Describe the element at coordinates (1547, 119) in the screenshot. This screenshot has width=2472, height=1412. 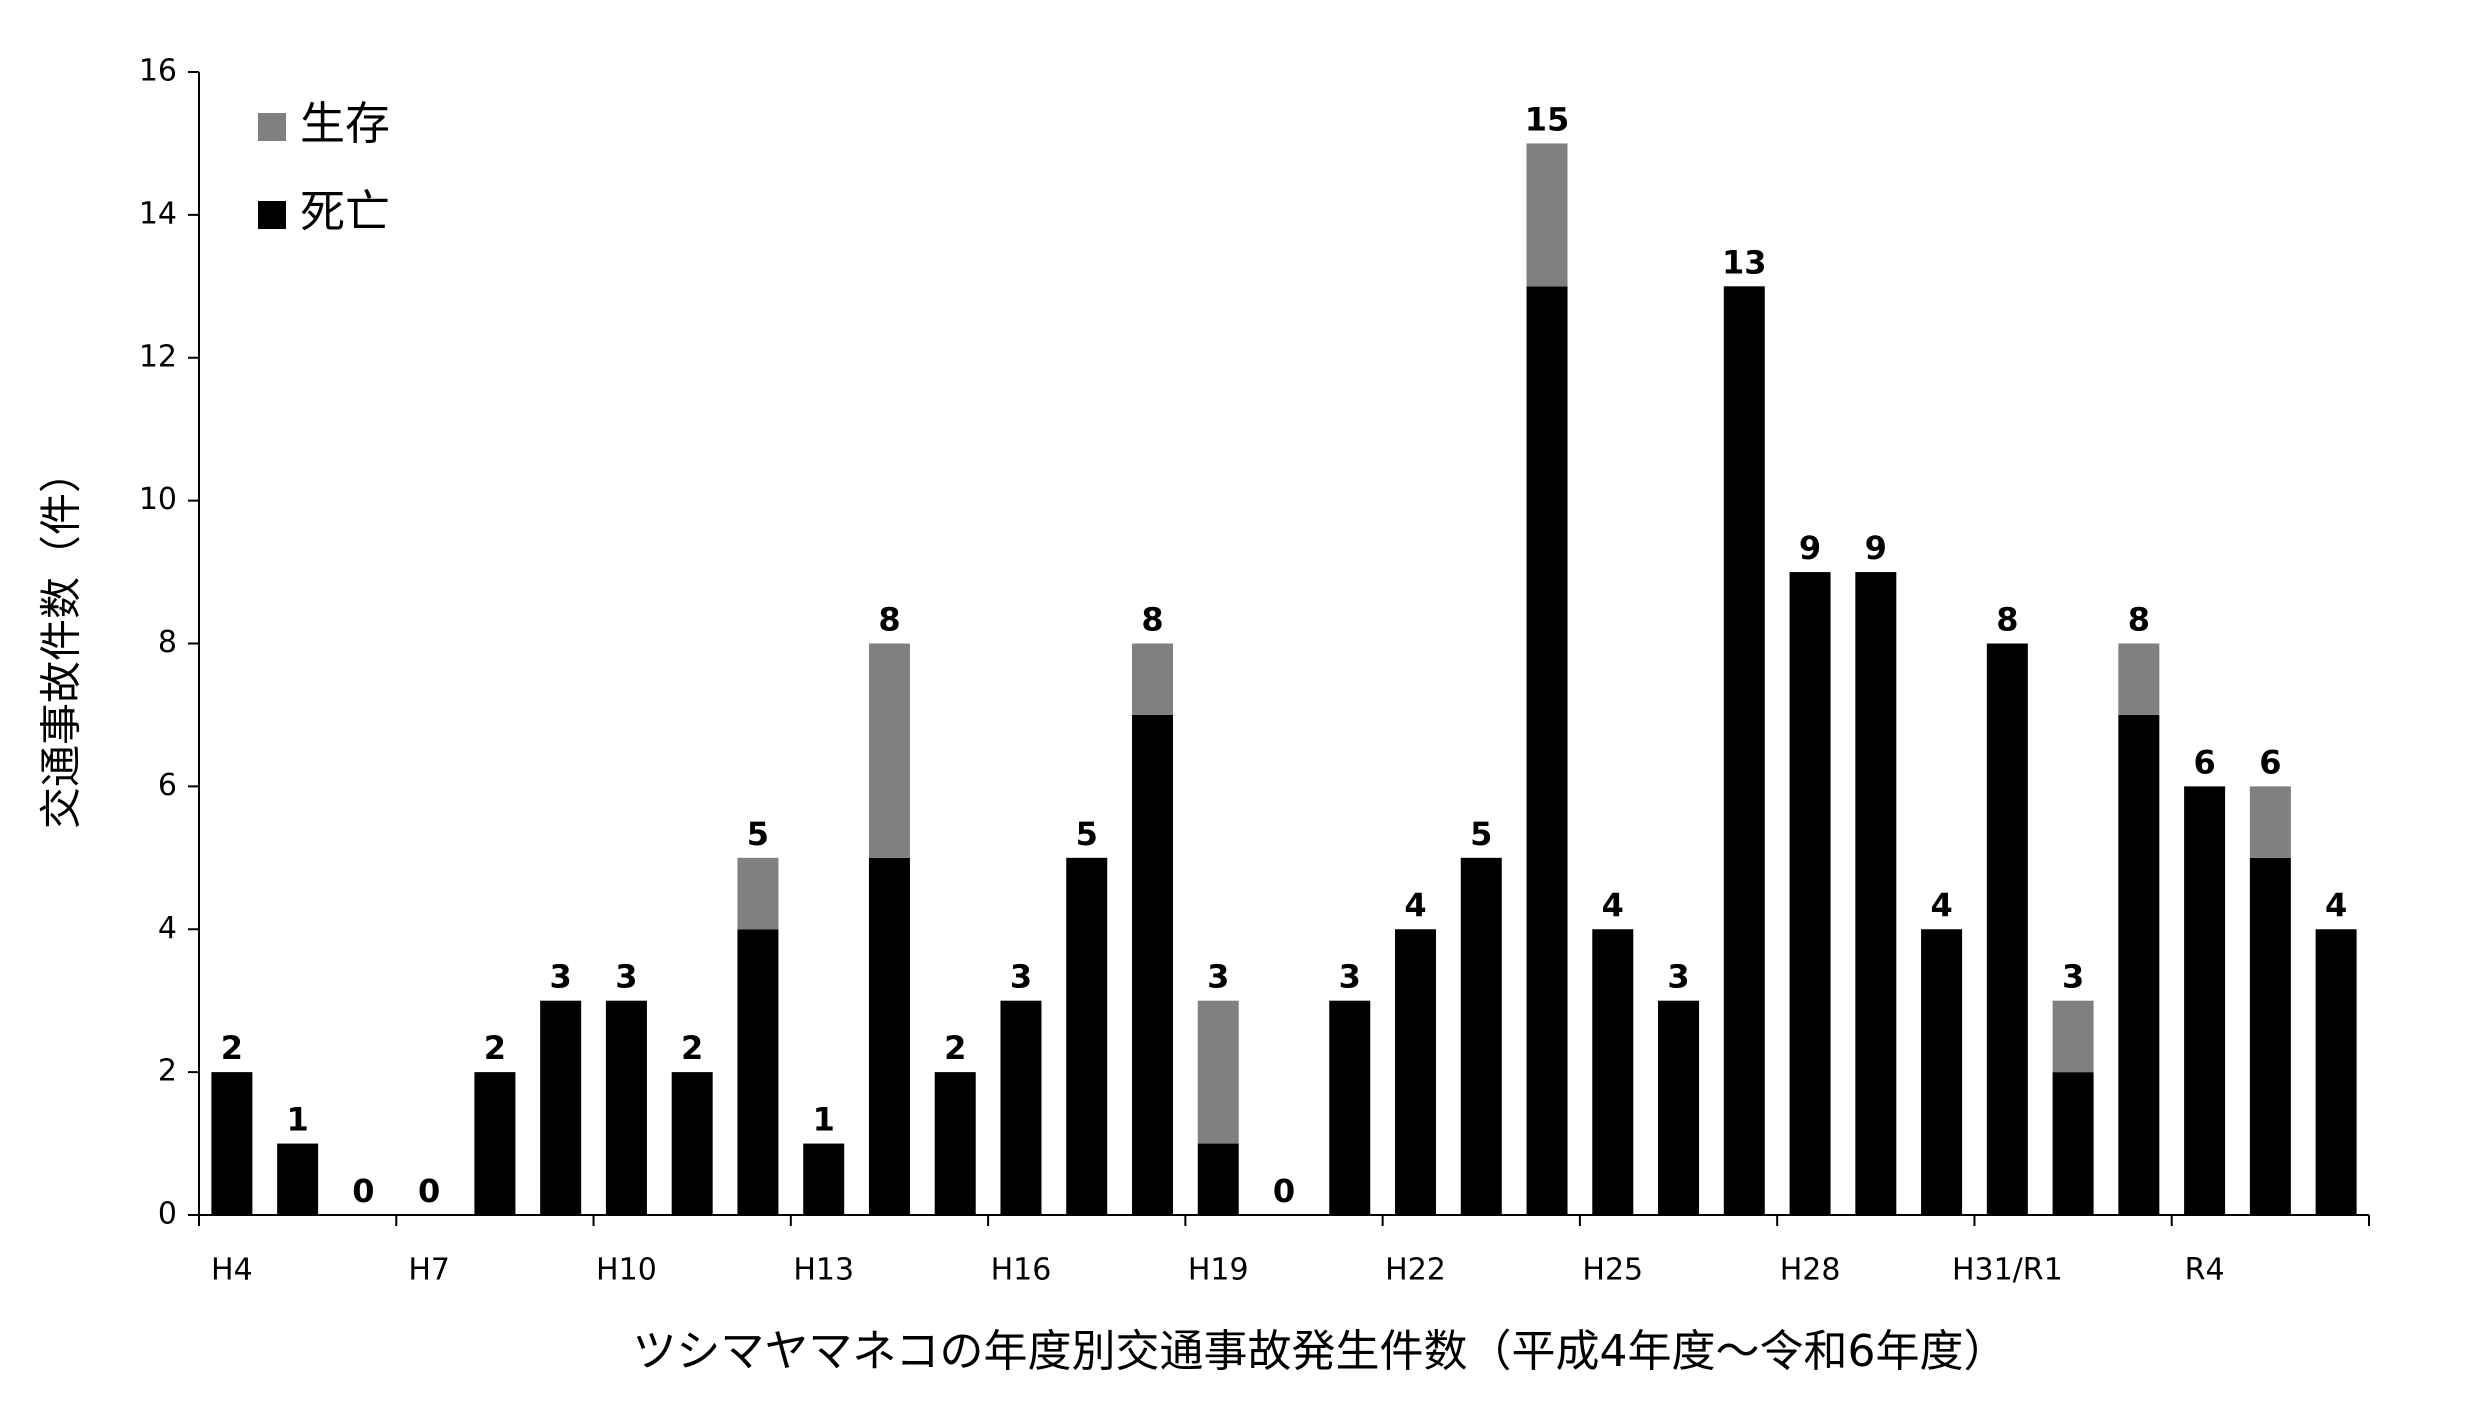
I see `data-label: 15` at that location.